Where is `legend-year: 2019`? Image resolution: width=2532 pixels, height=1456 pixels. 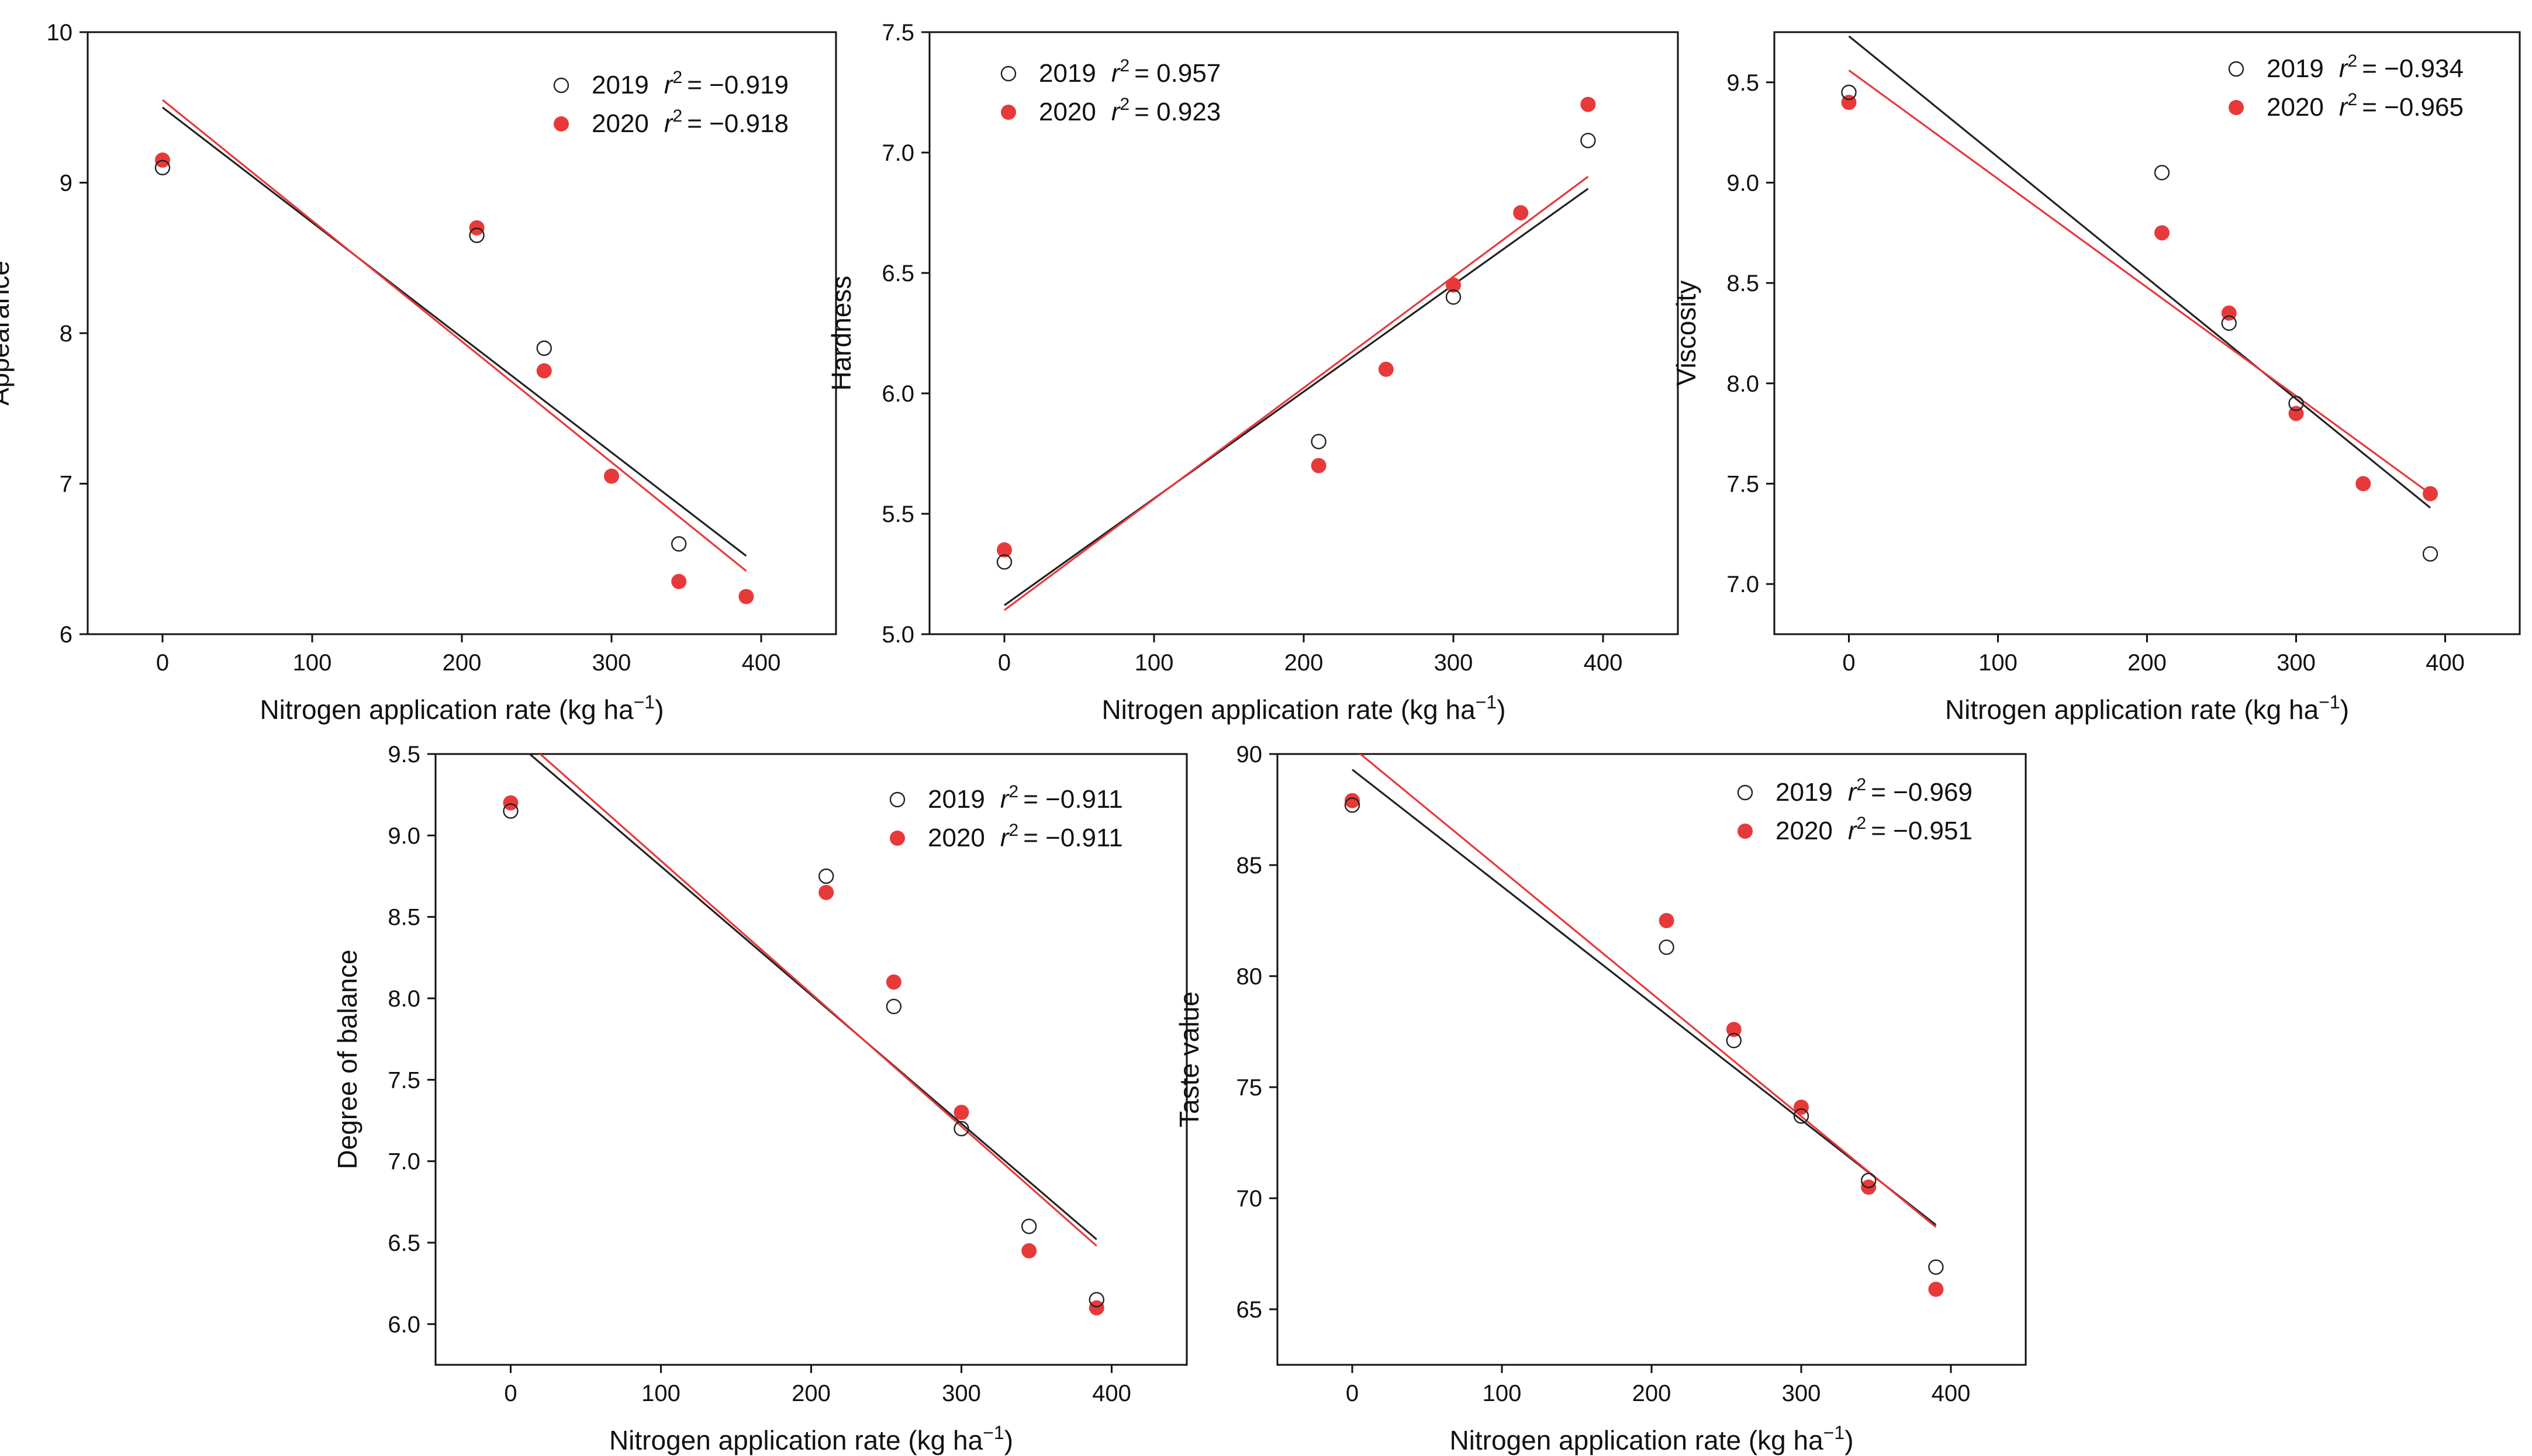 legend-year: 2019 is located at coordinates (620, 85).